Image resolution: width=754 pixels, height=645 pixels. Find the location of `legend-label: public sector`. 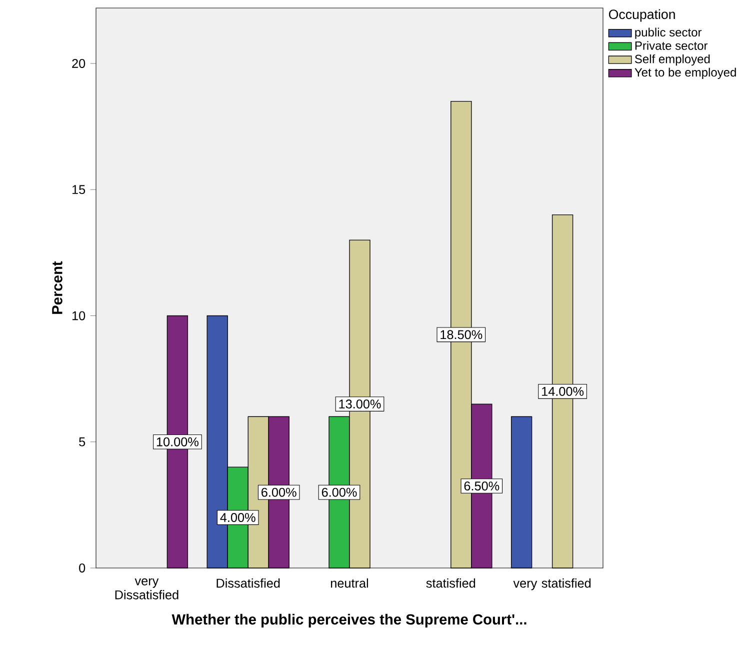

legend-label: public sector is located at coordinates (668, 33).